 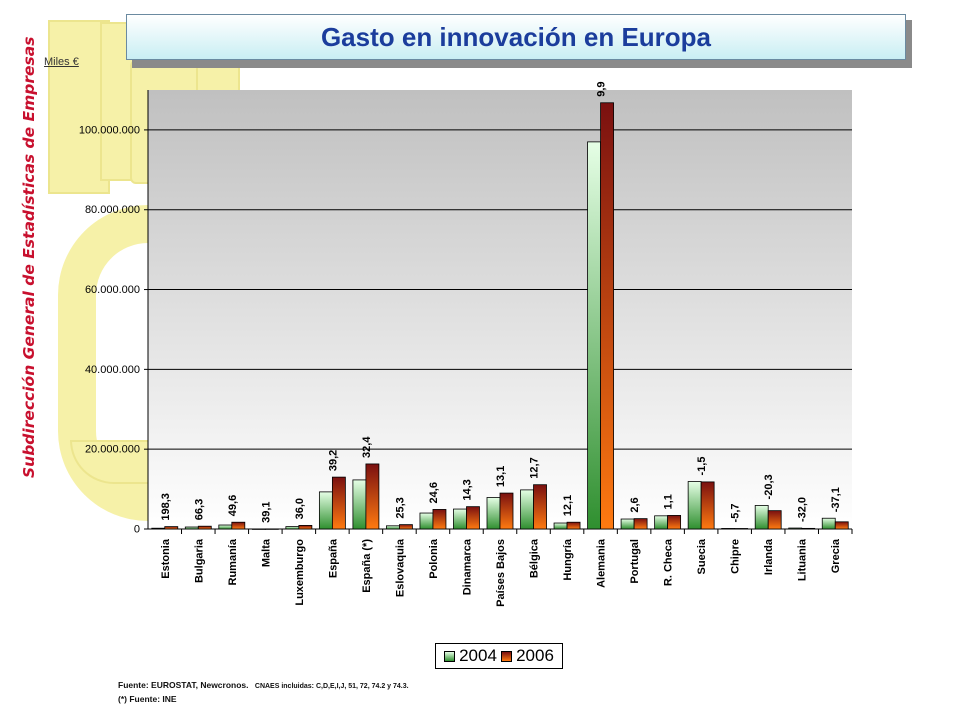 I want to click on category-label: Suecia, so click(x=702, y=556).